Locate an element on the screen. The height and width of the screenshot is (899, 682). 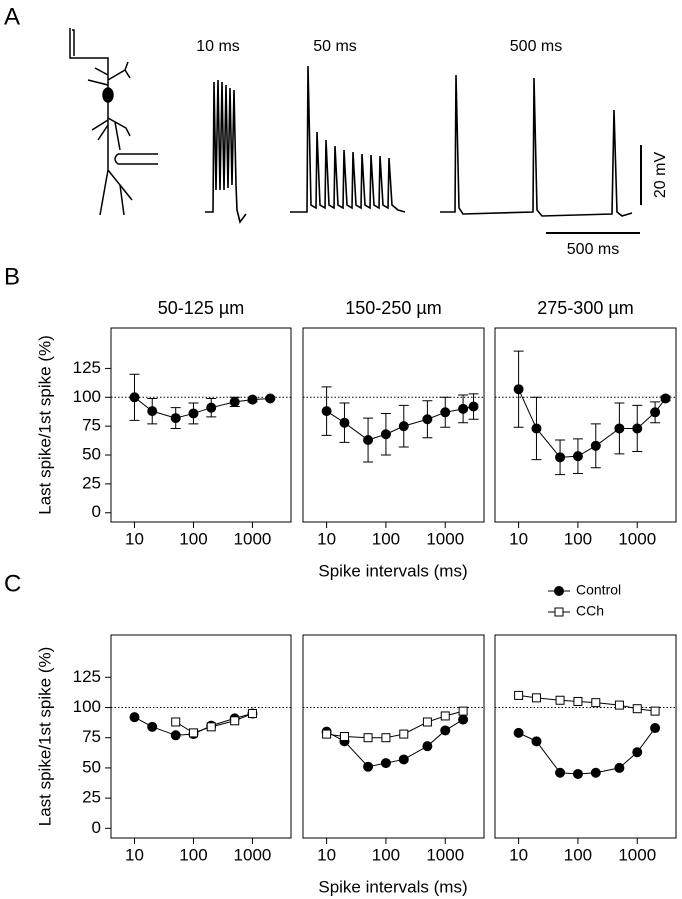
y-tick-label: 50 is located at coordinates (91, 766).